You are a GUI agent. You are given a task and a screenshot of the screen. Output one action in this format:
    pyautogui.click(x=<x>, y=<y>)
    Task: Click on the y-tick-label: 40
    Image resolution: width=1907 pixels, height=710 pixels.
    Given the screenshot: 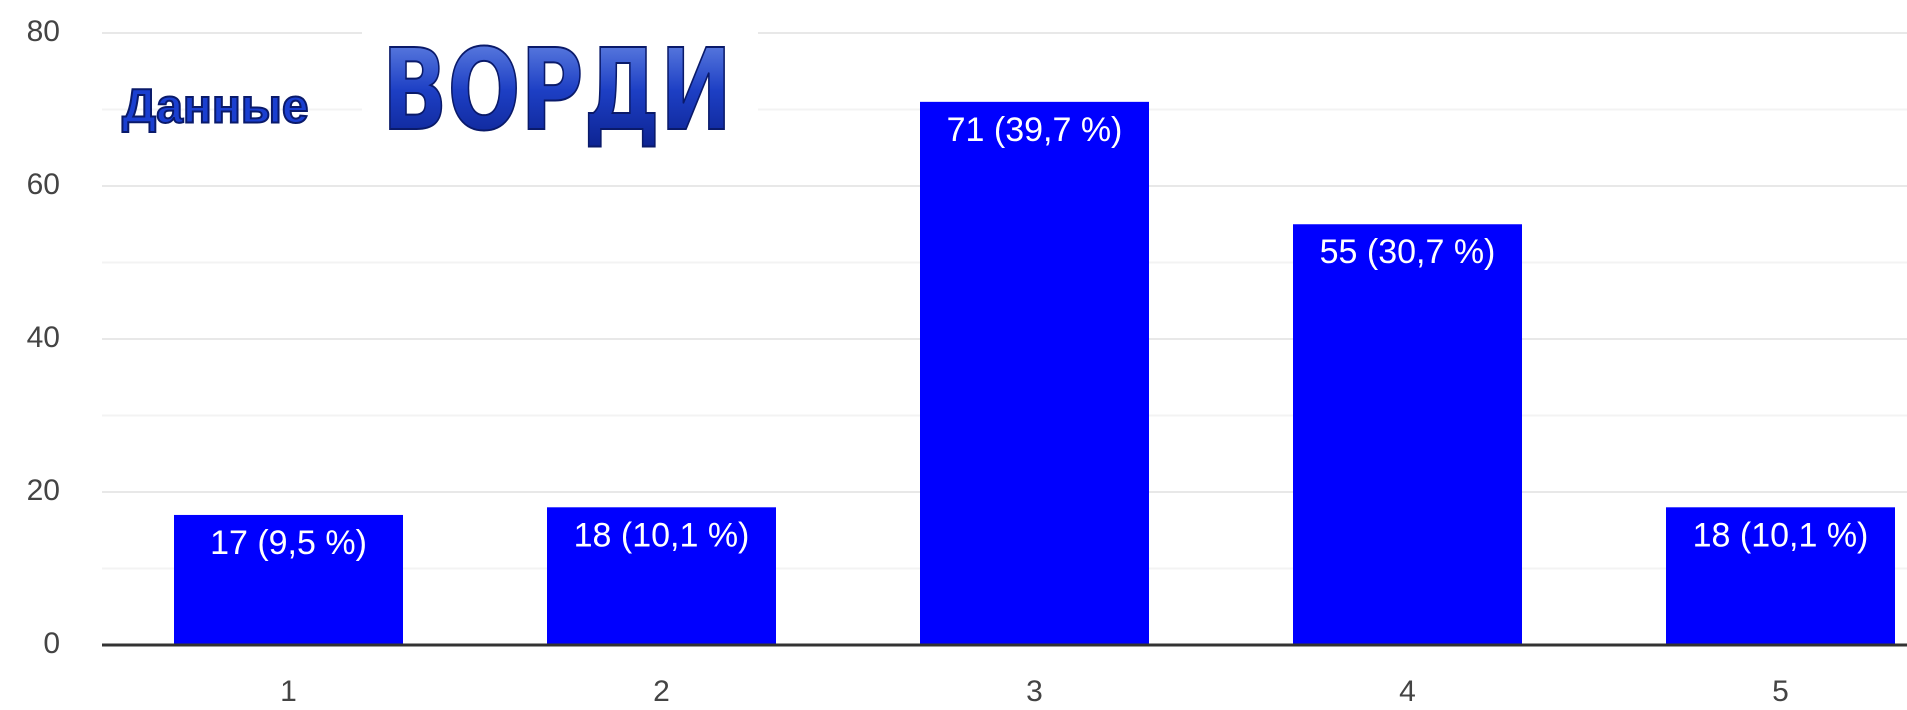 What is the action you would take?
    pyautogui.click(x=43, y=337)
    